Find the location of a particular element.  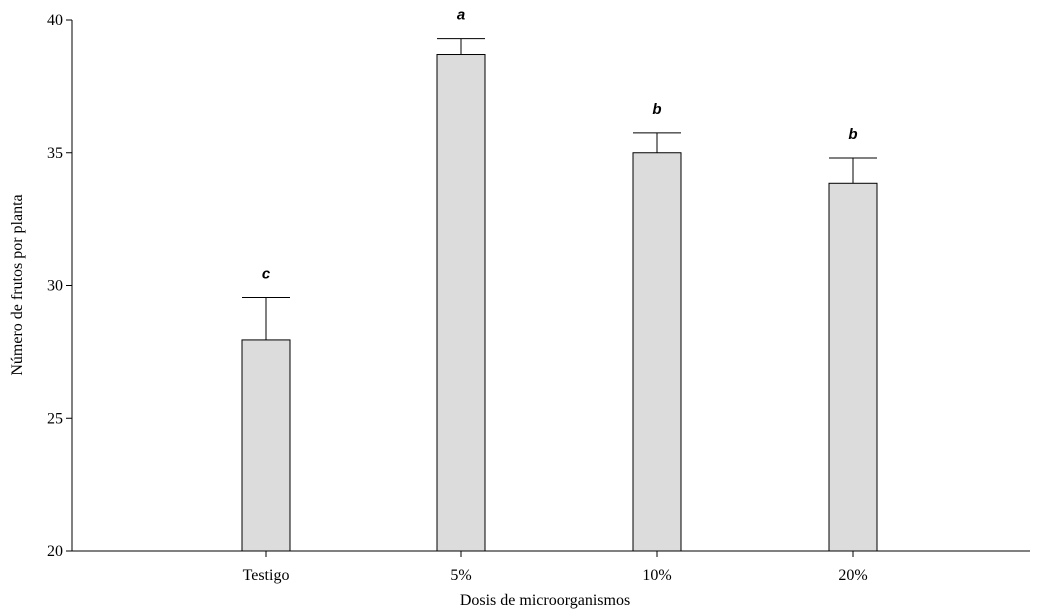

x-tick-label: 10% is located at coordinates (656, 575).